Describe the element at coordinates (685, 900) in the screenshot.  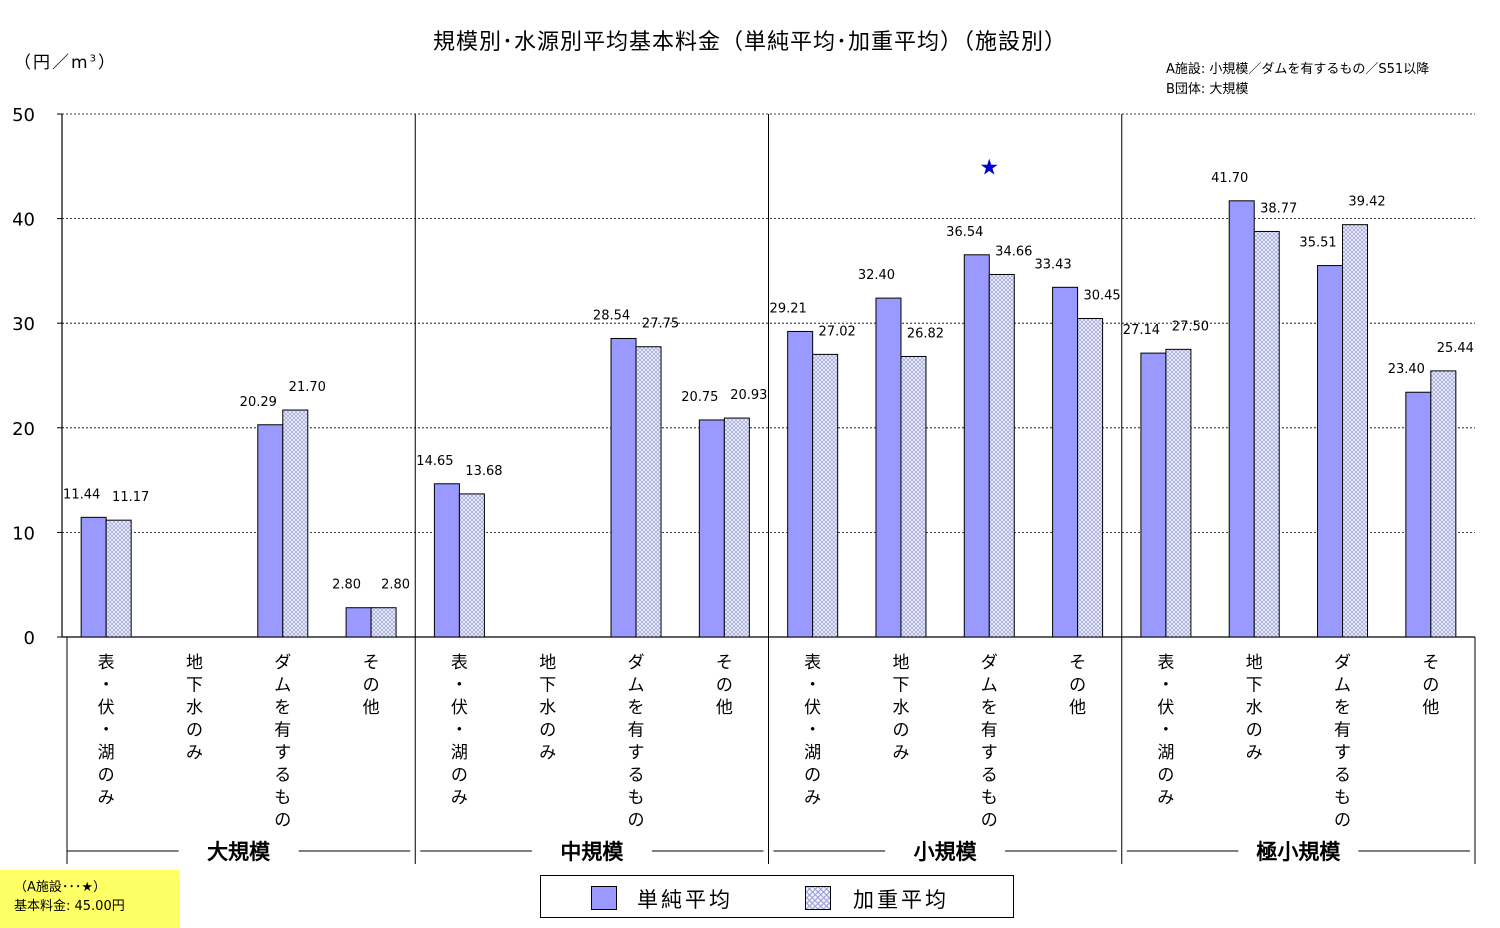
I see `legend-label-simple-average: 単純平均` at that location.